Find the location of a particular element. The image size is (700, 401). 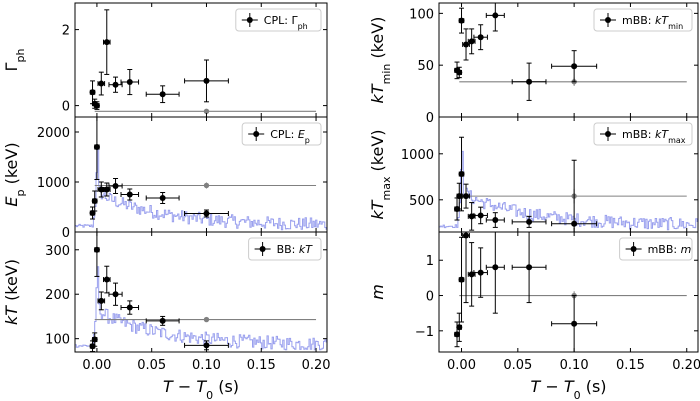

panel-ktmax: 500 1000 kTmax (keV) mBB: kTmax is located at coordinates (533, 174).